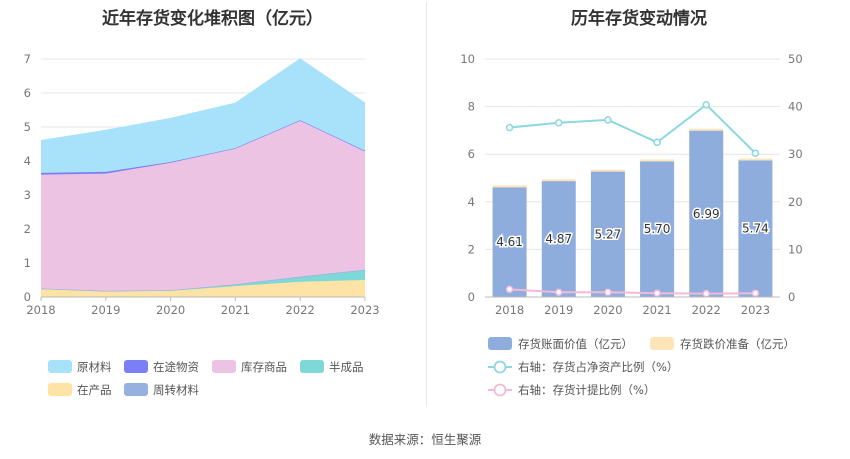 The height and width of the screenshot is (459, 850). I want to click on legend-marker-ratio_line, so click(500, 367).